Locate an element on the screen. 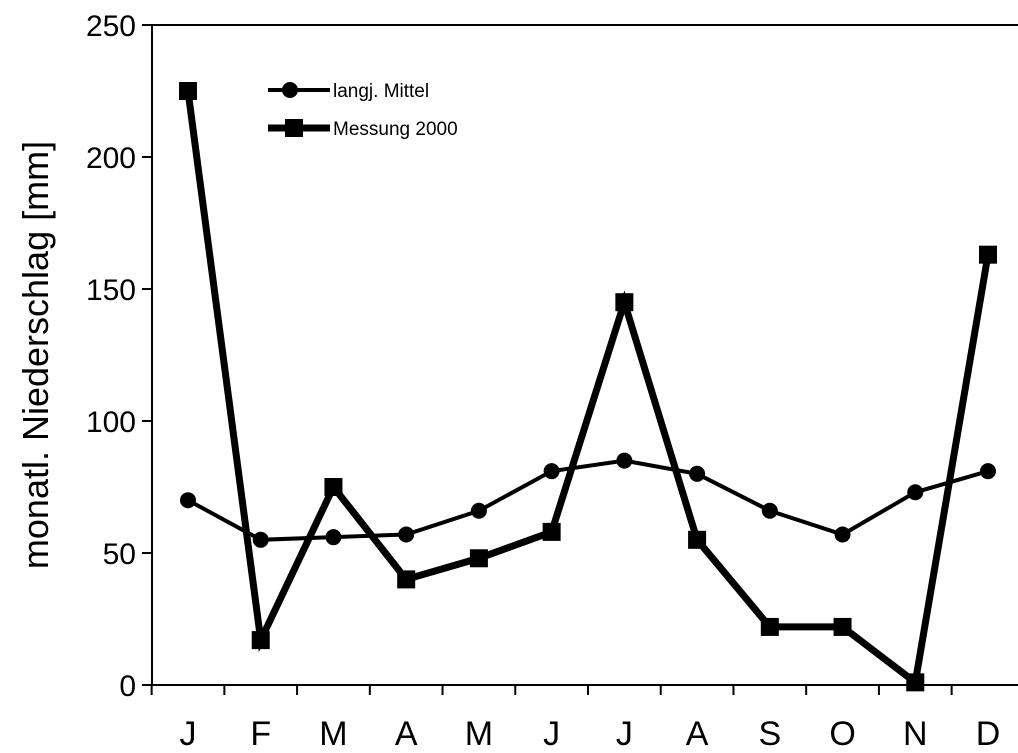 Image resolution: width=1018 pixels, height=753 pixels. x-tick-label: D is located at coordinates (988, 734).